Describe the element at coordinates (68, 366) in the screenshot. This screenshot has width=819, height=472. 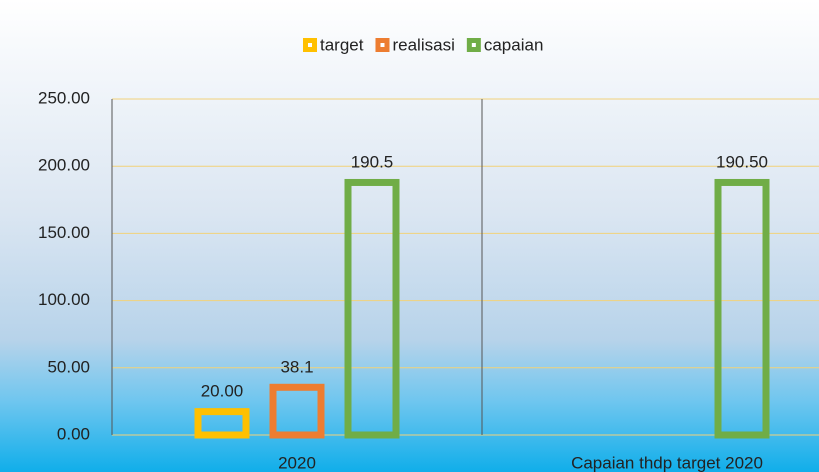
I see `y-tick-label: 50.00` at that location.